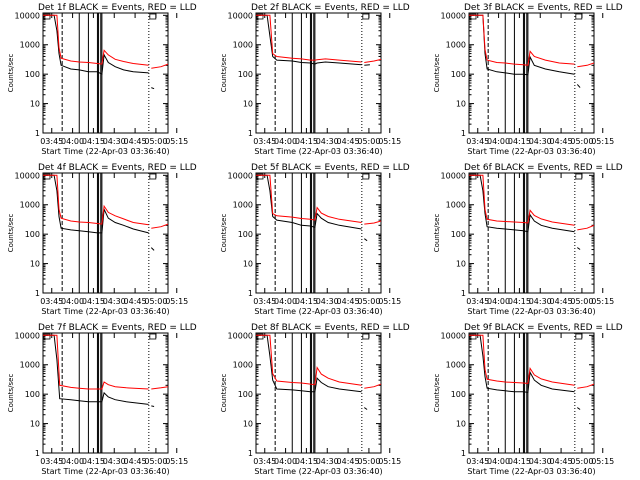  What do you see at coordinates (543, 328) in the screenshot?
I see `panel-title: Det 9f BLACK = Events, RED = LLD` at bounding box center [543, 328].